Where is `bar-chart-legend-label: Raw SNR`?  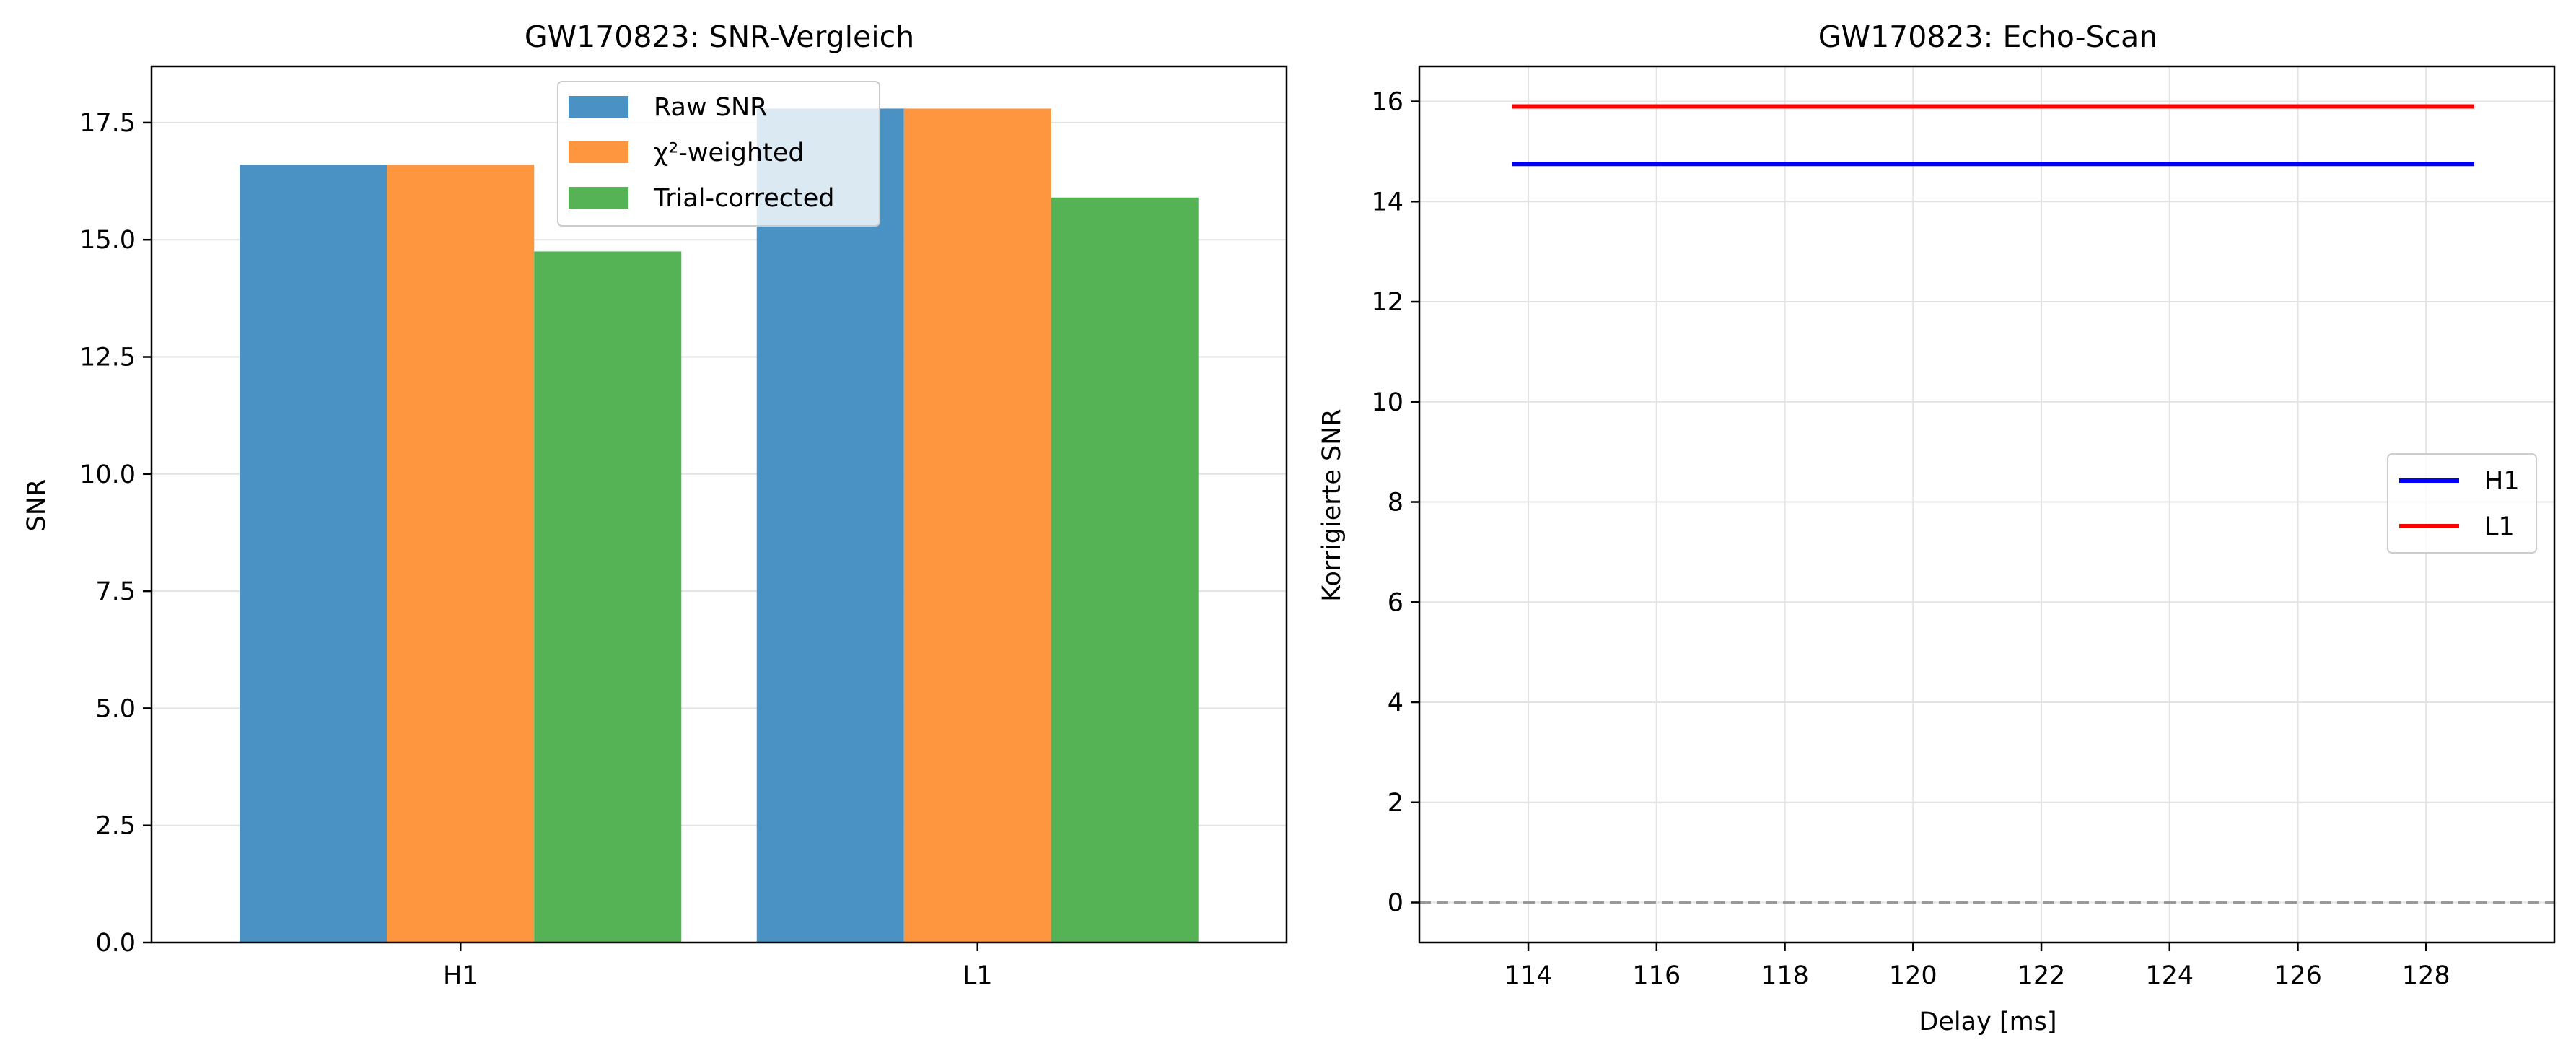 bar-chart-legend-label: Raw SNR is located at coordinates (710, 107).